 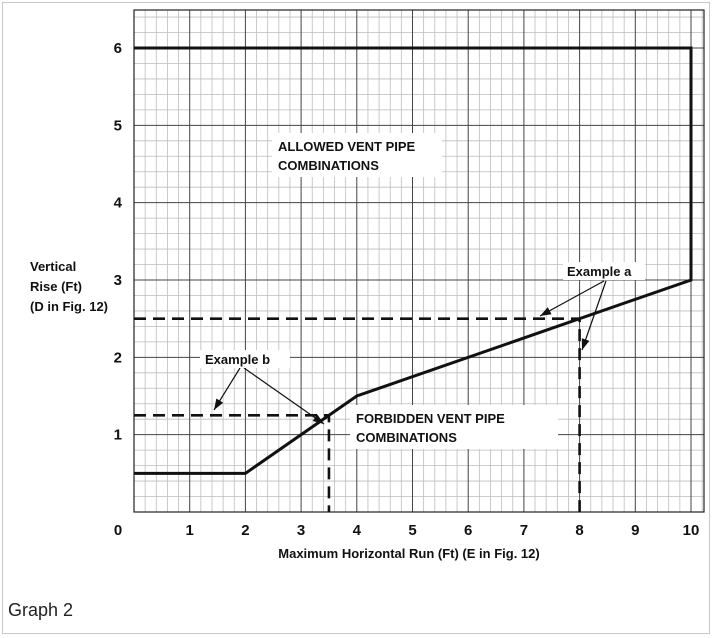 I want to click on x-tick-label-4: 4, so click(x=357, y=530).